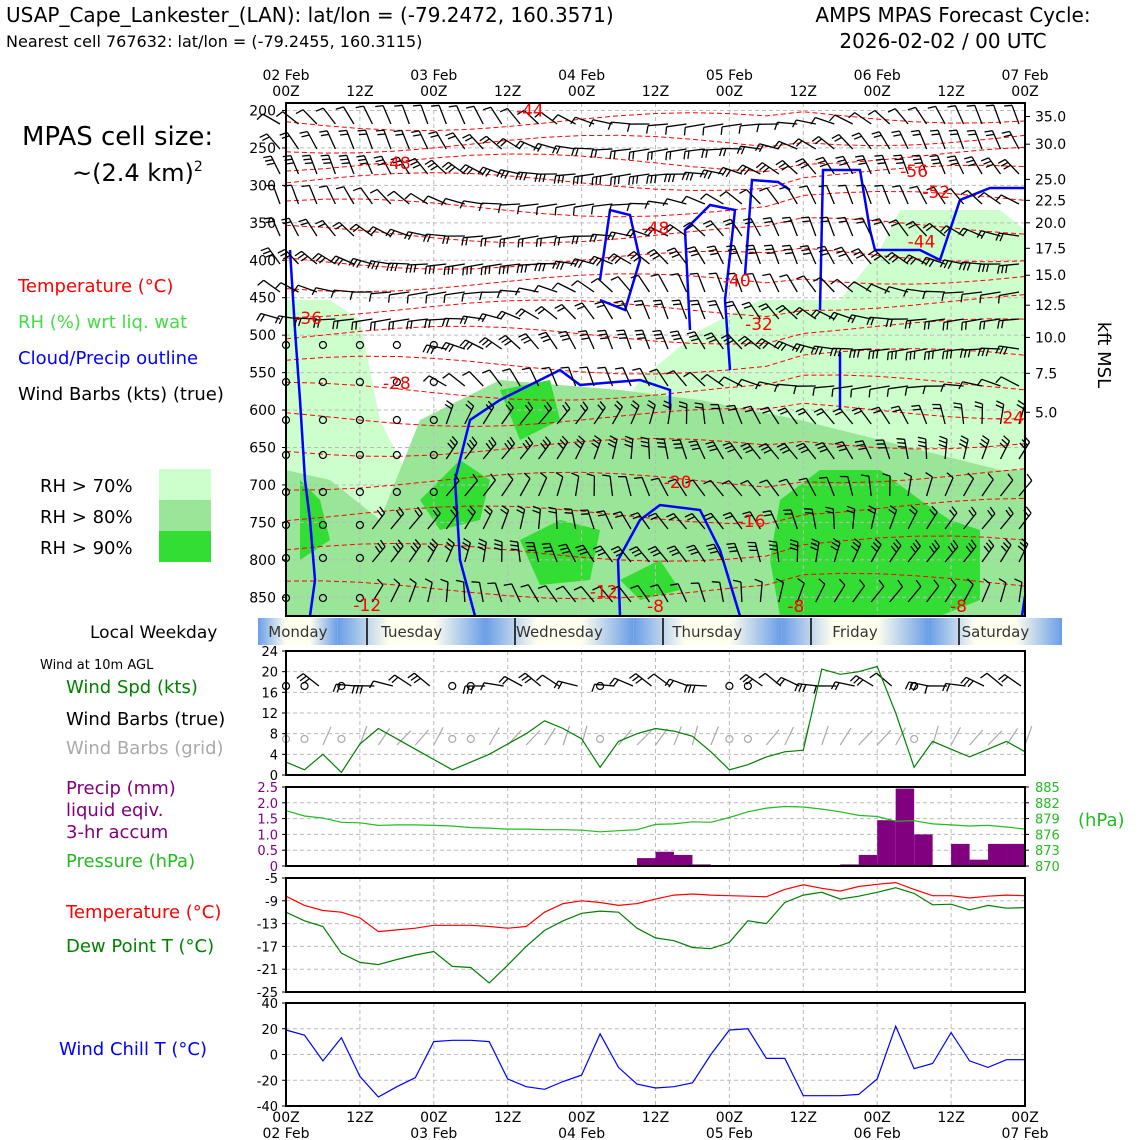  Describe the element at coordinates (1050, 276) in the screenshot. I see `height-tick-label: 15.0` at that location.